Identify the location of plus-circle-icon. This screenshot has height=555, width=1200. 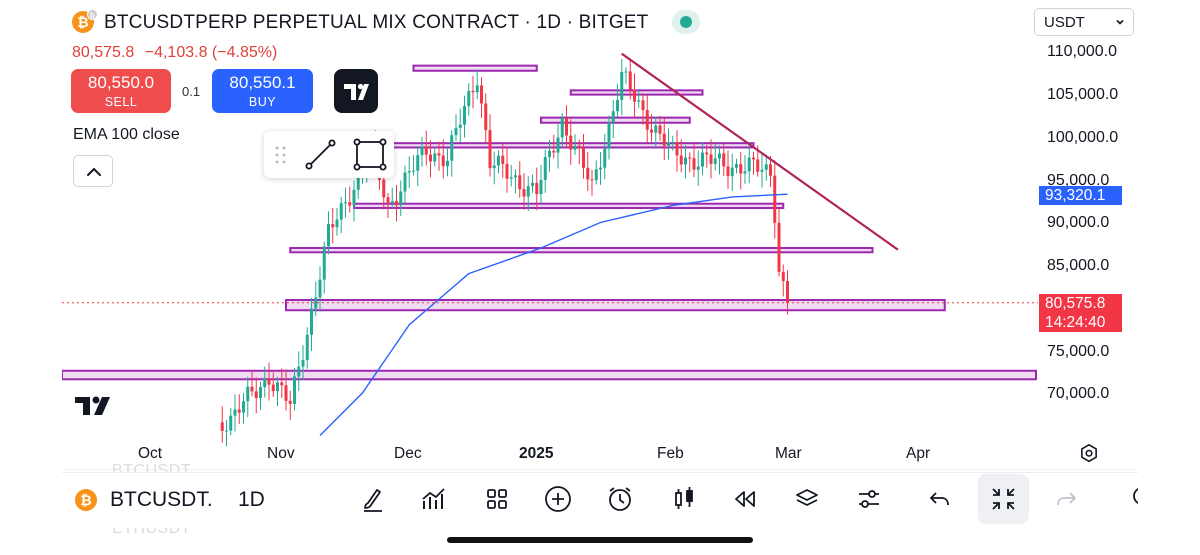
(558, 499).